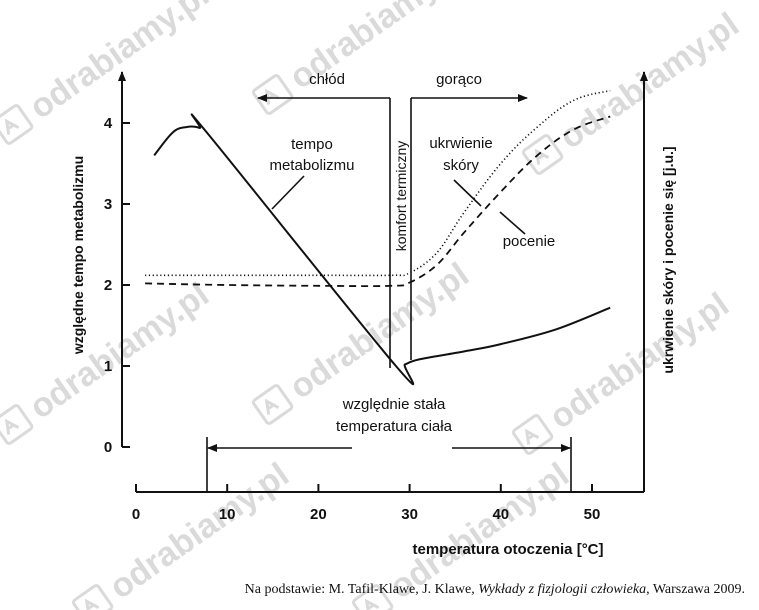 Image resolution: width=759 pixels, height=610 pixels. What do you see at coordinates (409, 514) in the screenshot?
I see `x-tick-label: 30` at bounding box center [409, 514].